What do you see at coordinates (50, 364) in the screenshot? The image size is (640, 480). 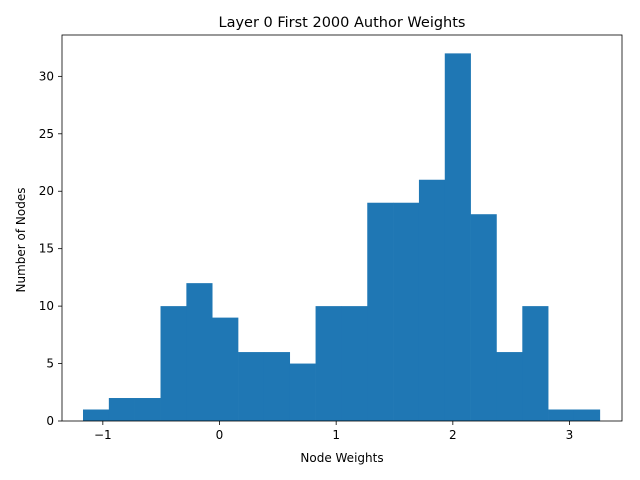 I see `y-tick-label: 5` at bounding box center [50, 364].